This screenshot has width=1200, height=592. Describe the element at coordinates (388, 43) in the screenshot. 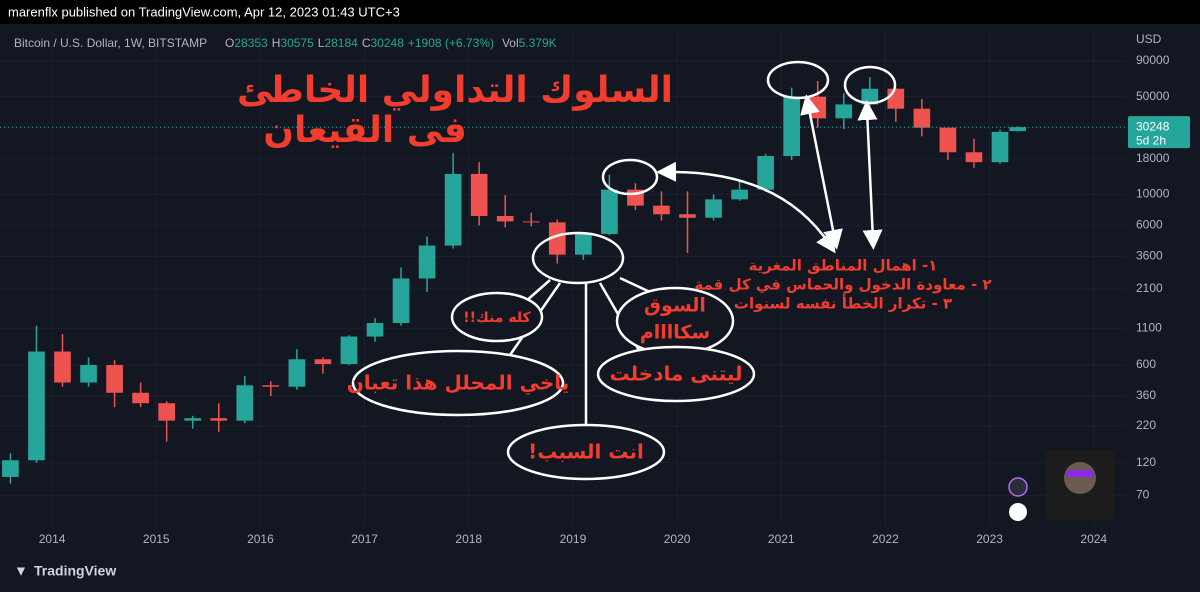

I see `legend-item: 30248` at that location.